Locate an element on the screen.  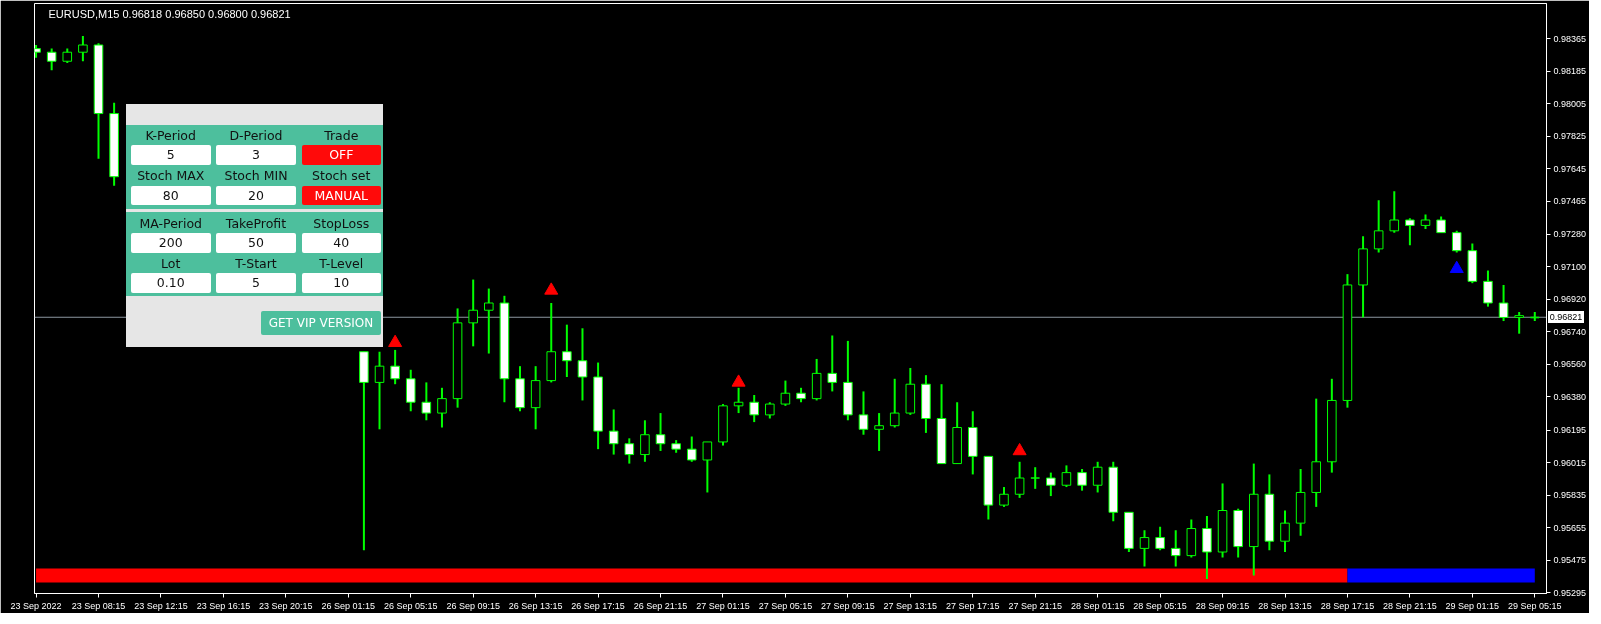
y-tick-label: 0.98005 is located at coordinates (1570, 103).